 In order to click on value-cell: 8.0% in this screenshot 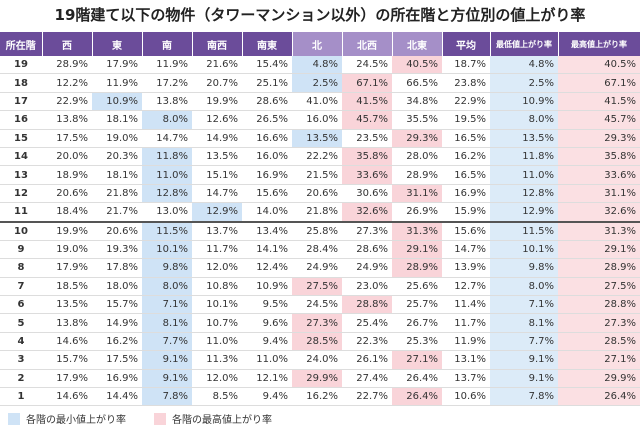, I will do `click(167, 120)`.